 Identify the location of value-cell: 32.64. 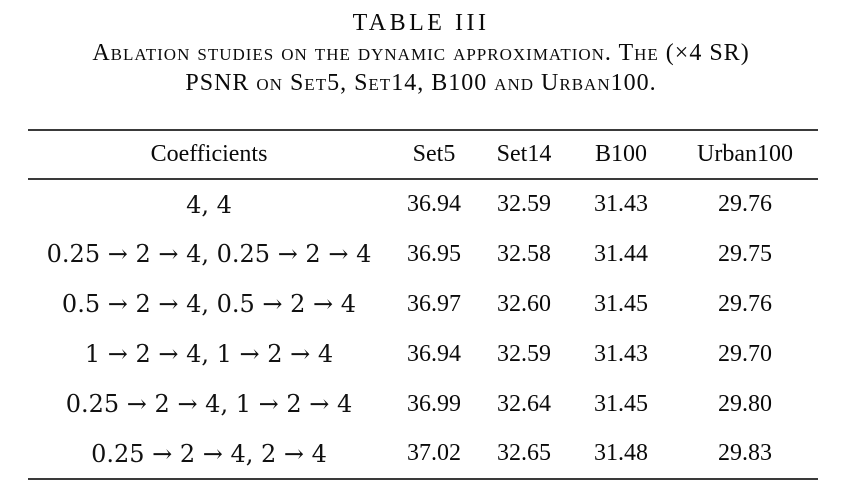
(524, 403).